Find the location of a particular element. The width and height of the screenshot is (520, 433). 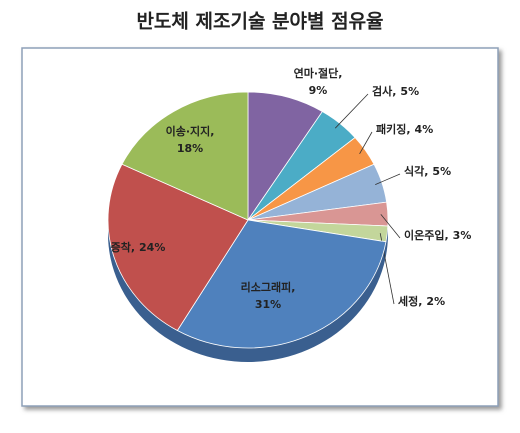

category-label: 이온주입, is located at coordinates (426, 235).